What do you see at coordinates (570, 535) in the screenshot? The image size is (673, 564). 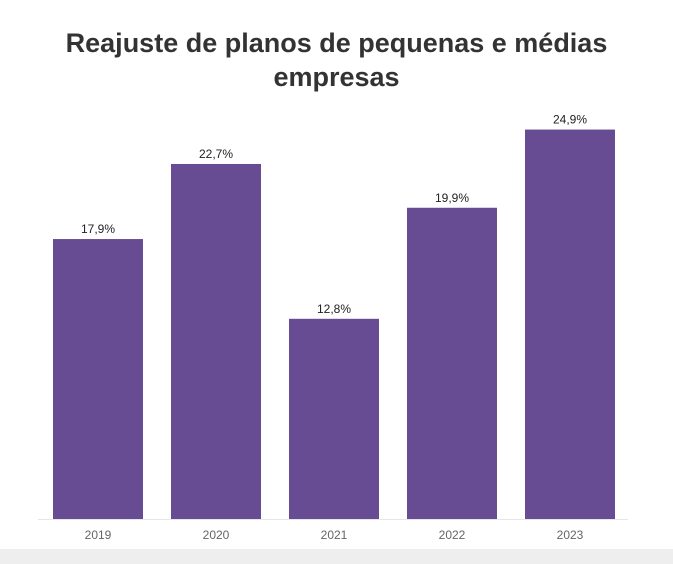 I see `x-tick-label-2023: 2023` at bounding box center [570, 535].